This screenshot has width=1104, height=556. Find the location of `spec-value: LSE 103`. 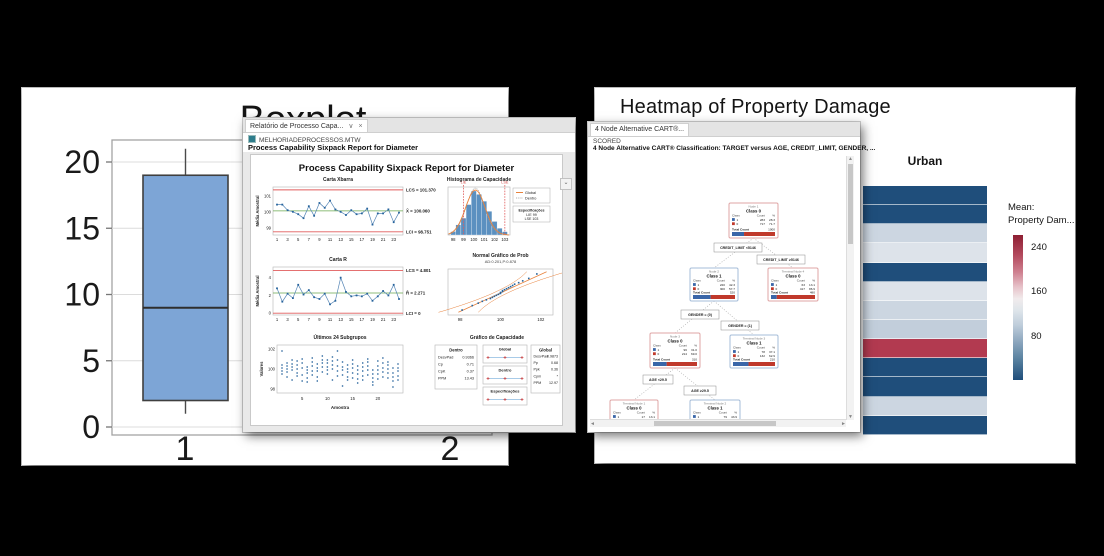

spec-value: LSE 103 is located at coordinates (532, 219).